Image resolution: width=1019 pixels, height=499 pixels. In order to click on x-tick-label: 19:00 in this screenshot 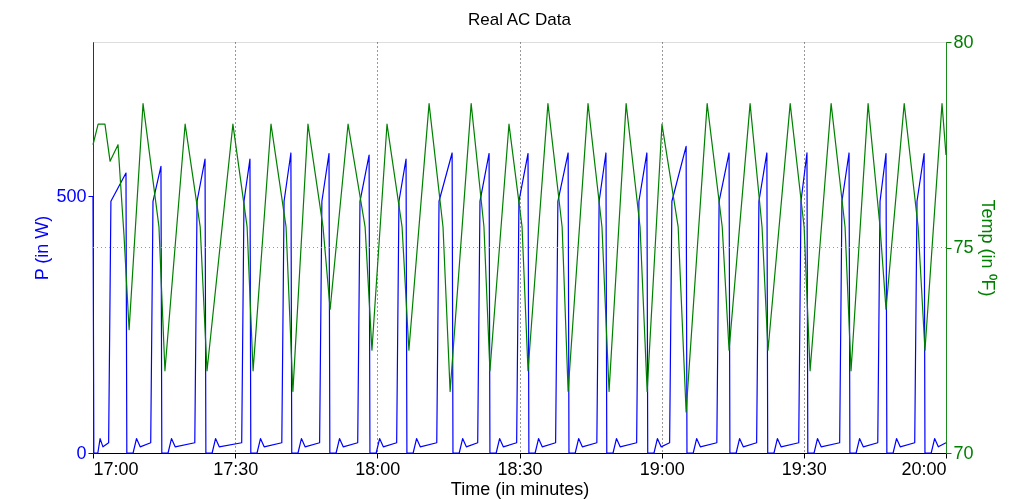, I will do `click(662, 468)`.